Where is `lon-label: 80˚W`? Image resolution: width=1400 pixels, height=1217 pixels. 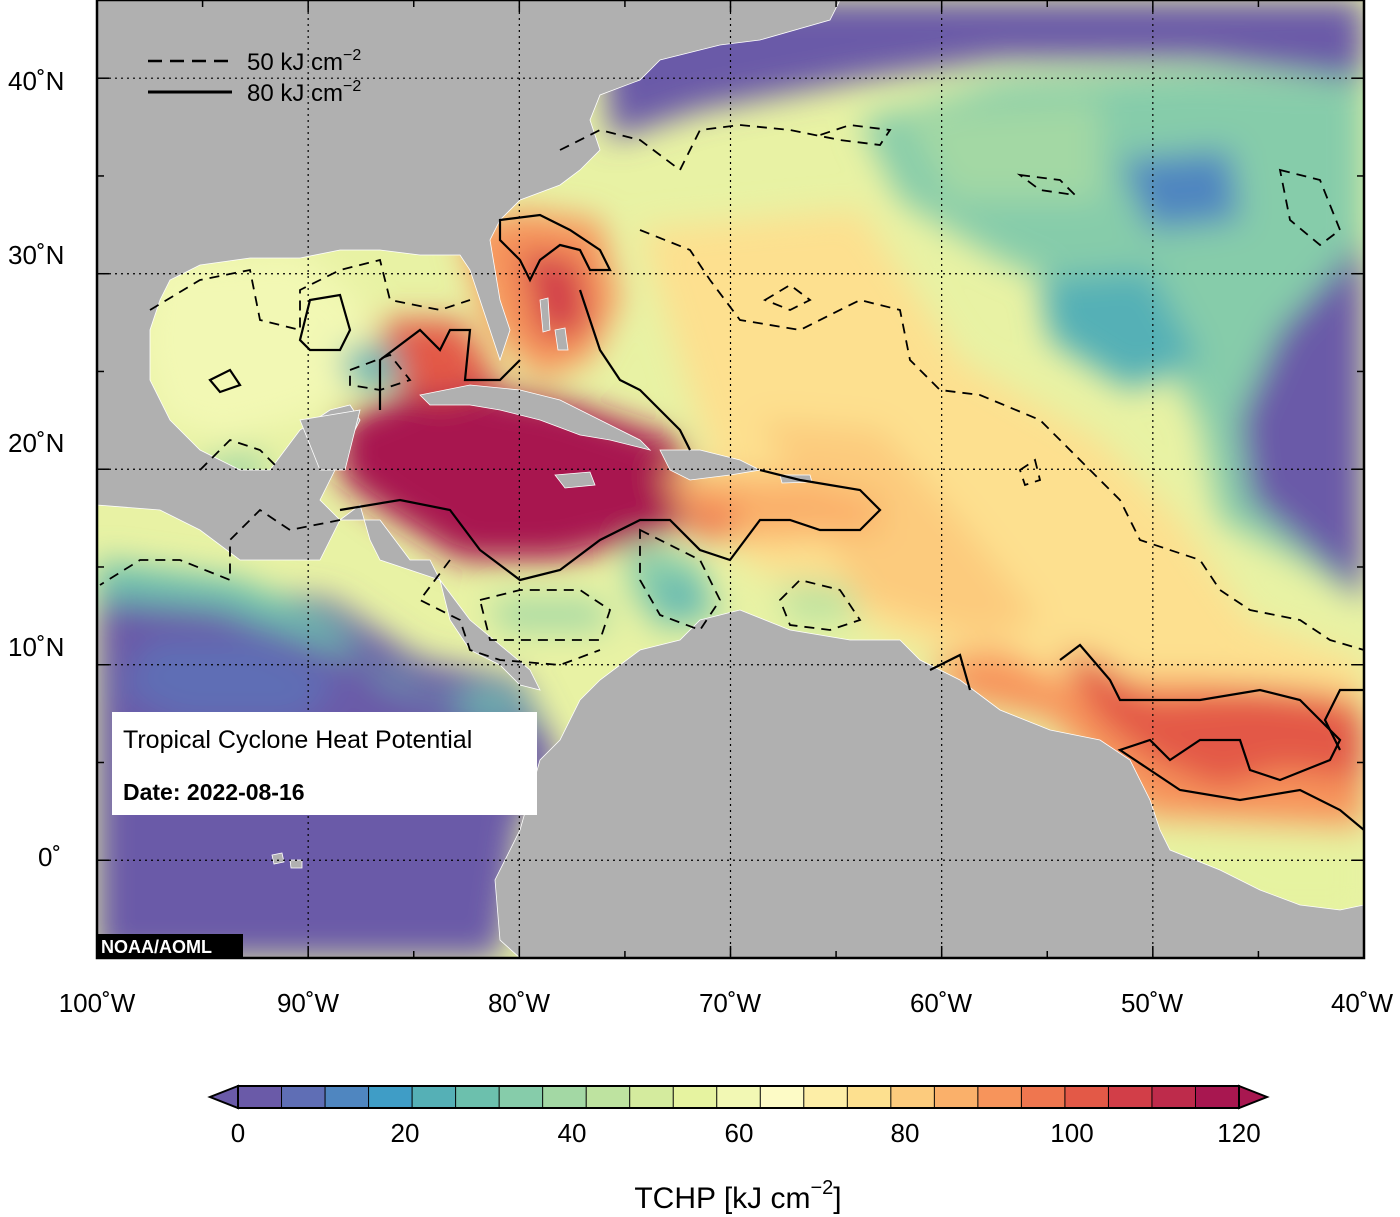 lon-label: 80˚W is located at coordinates (519, 1003).